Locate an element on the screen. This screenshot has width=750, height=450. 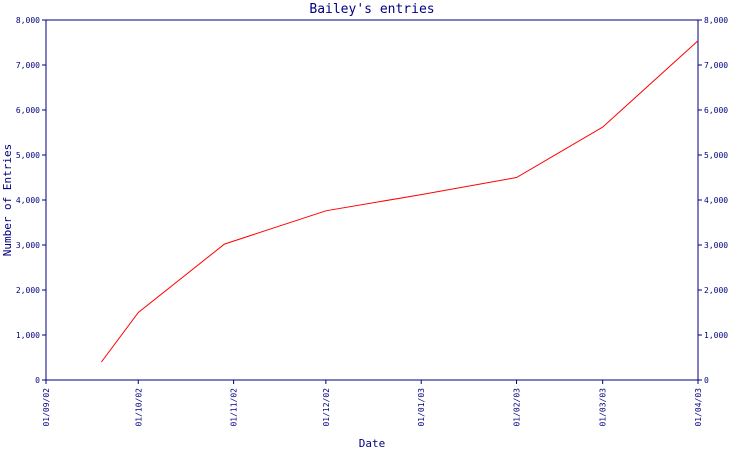
y-tick-label-left: 0 is located at coordinates (37, 380).